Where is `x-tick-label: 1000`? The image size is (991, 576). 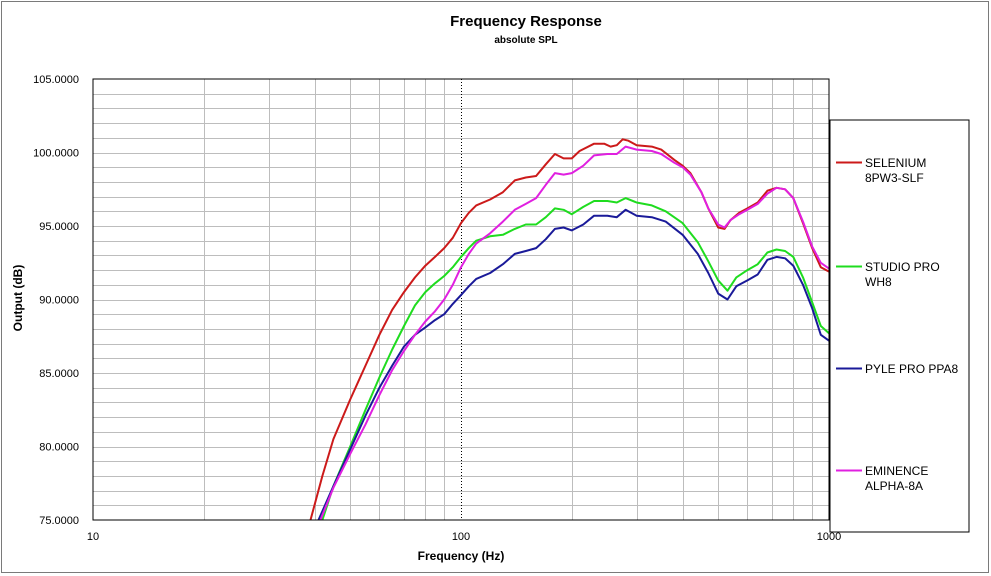 x-tick-label: 1000 is located at coordinates (829, 537).